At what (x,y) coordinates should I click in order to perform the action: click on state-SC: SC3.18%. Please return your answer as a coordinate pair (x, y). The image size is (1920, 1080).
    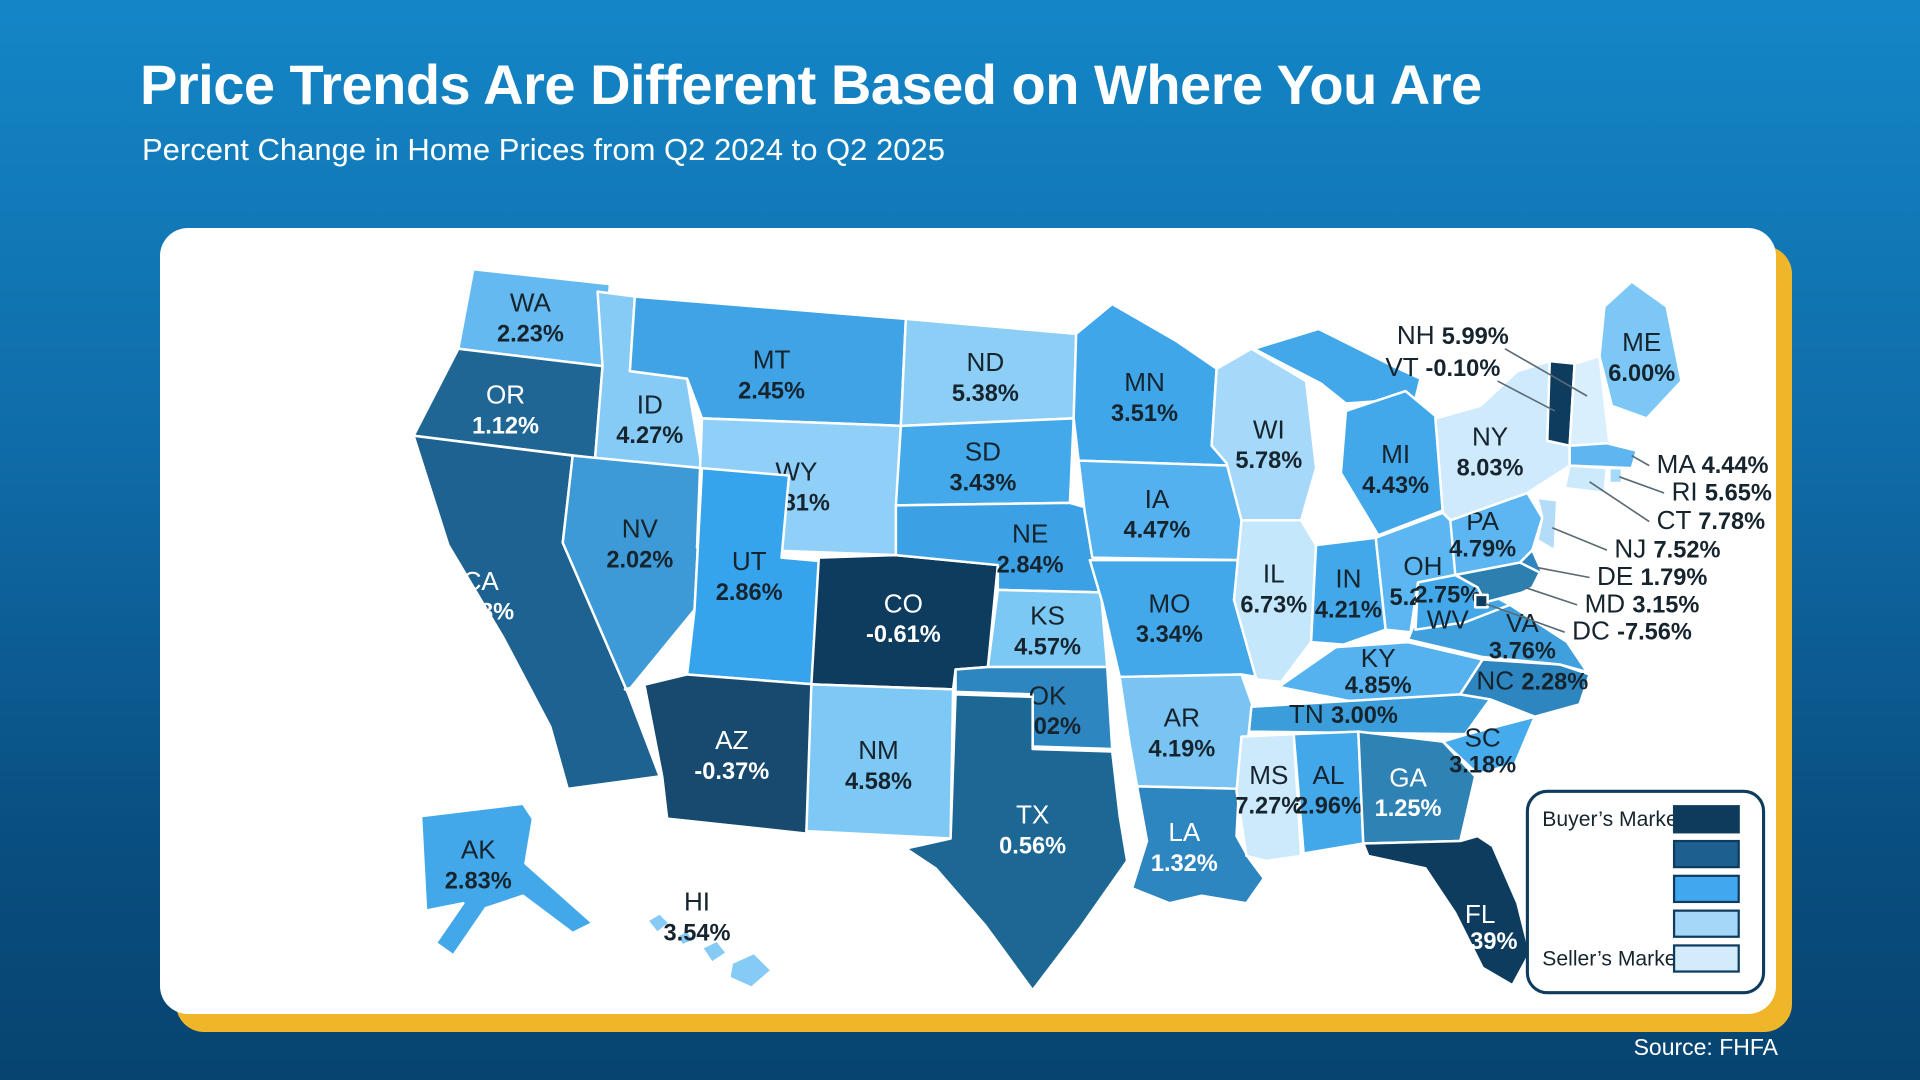
    Looking at the image, I should click on (1489, 747).